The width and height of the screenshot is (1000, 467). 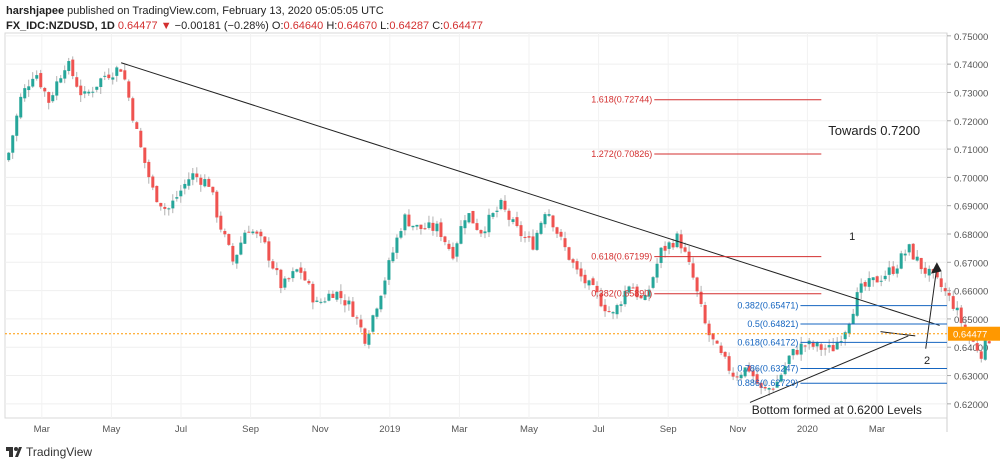 What do you see at coordinates (829, 369) in the screenshot?
I see `ascending-trendline` at bounding box center [829, 369].